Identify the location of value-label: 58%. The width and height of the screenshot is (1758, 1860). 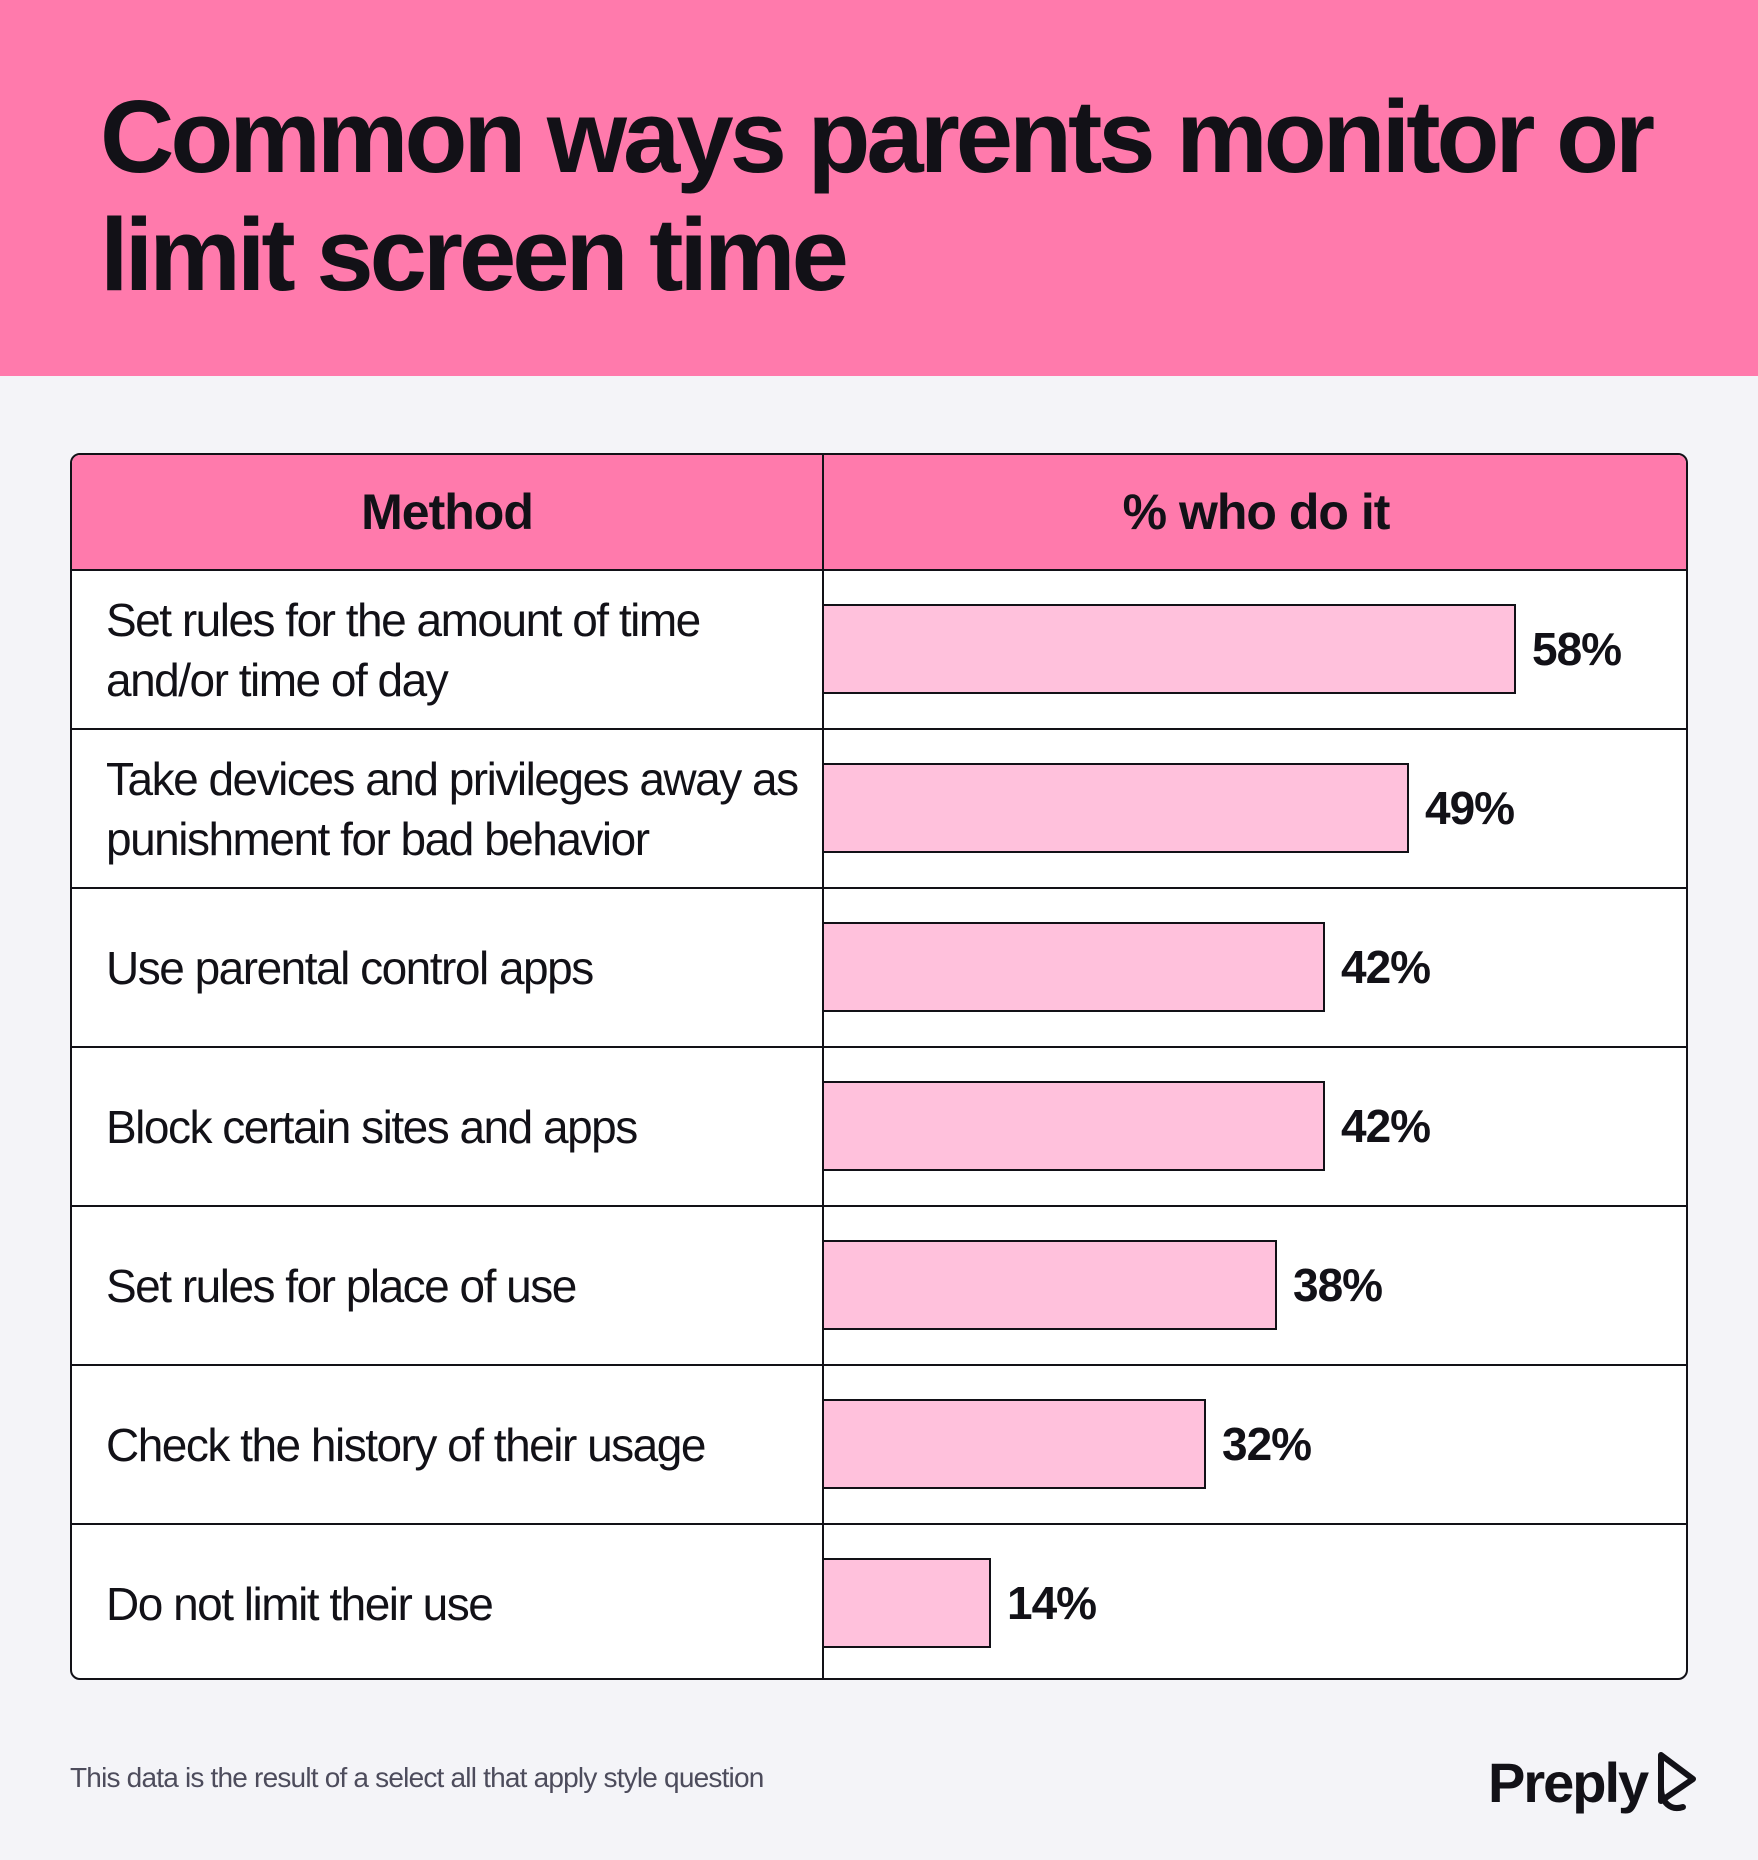
(1577, 649).